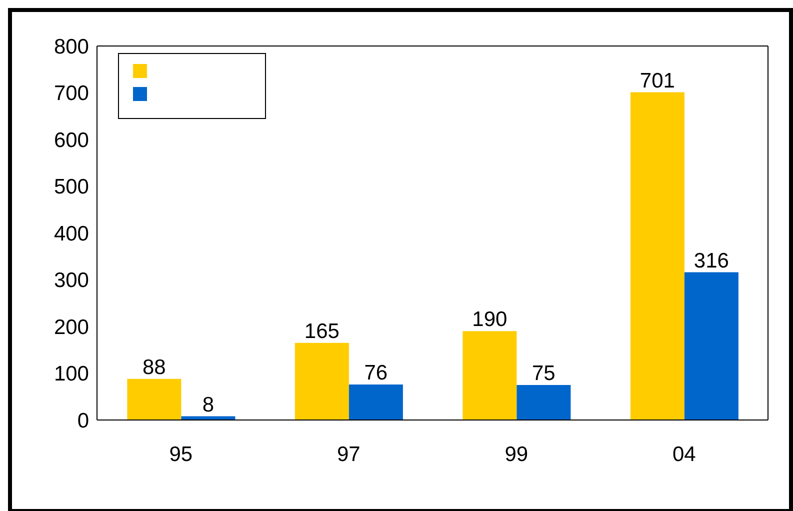  What do you see at coordinates (490, 320) in the screenshot?
I see `data-label: 190` at bounding box center [490, 320].